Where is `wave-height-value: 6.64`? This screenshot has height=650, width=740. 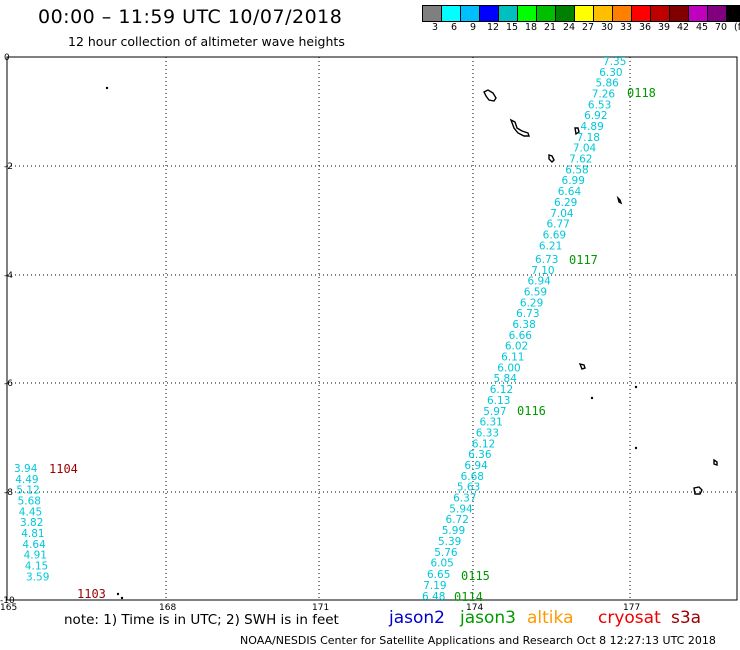
wave-height-value: 6.64 is located at coordinates (570, 192).